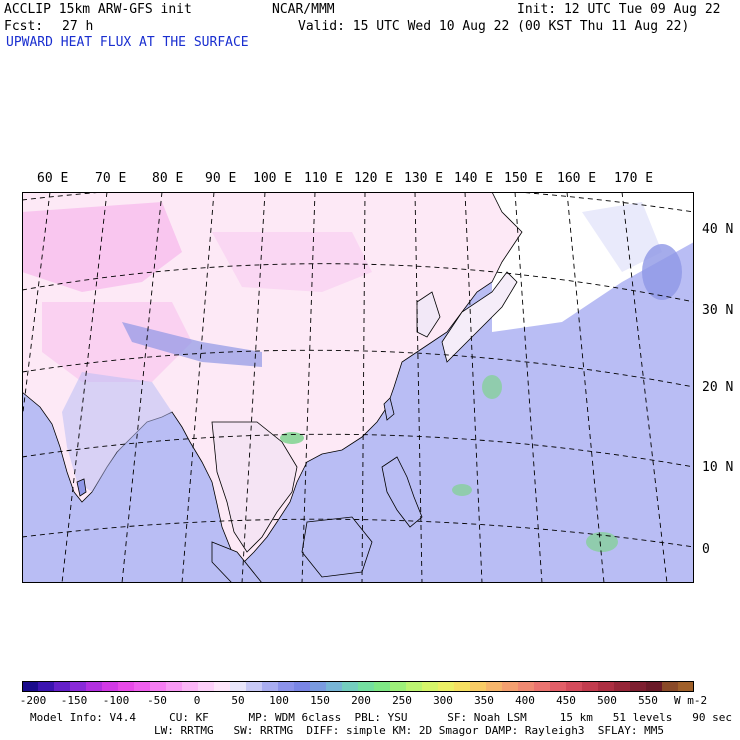 The width and height of the screenshot is (740, 740). Describe the element at coordinates (324, 178) in the screenshot. I see `lon-label: 110 E` at that location.